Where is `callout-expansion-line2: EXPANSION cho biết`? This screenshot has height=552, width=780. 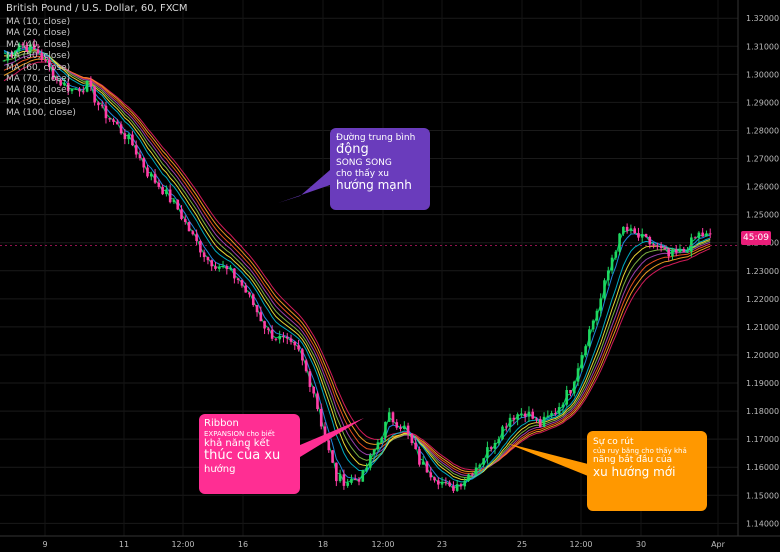 callout-expansion-line2: EXPANSION cho biết is located at coordinates (239, 433).